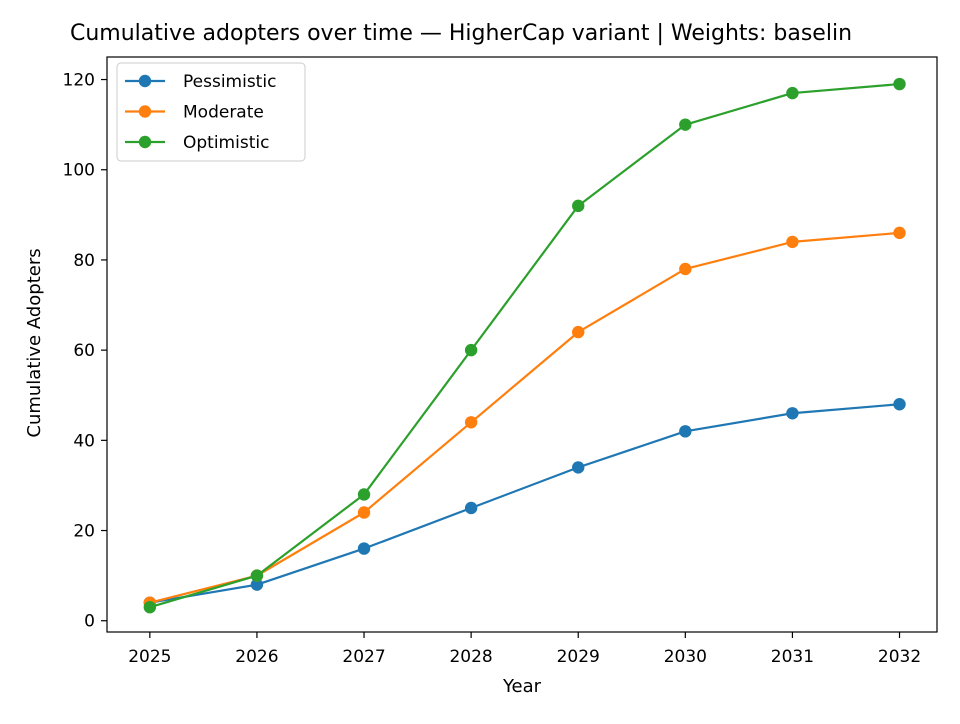  Describe the element at coordinates (363, 657) in the screenshot. I see `x-tick-label: 2027` at that location.